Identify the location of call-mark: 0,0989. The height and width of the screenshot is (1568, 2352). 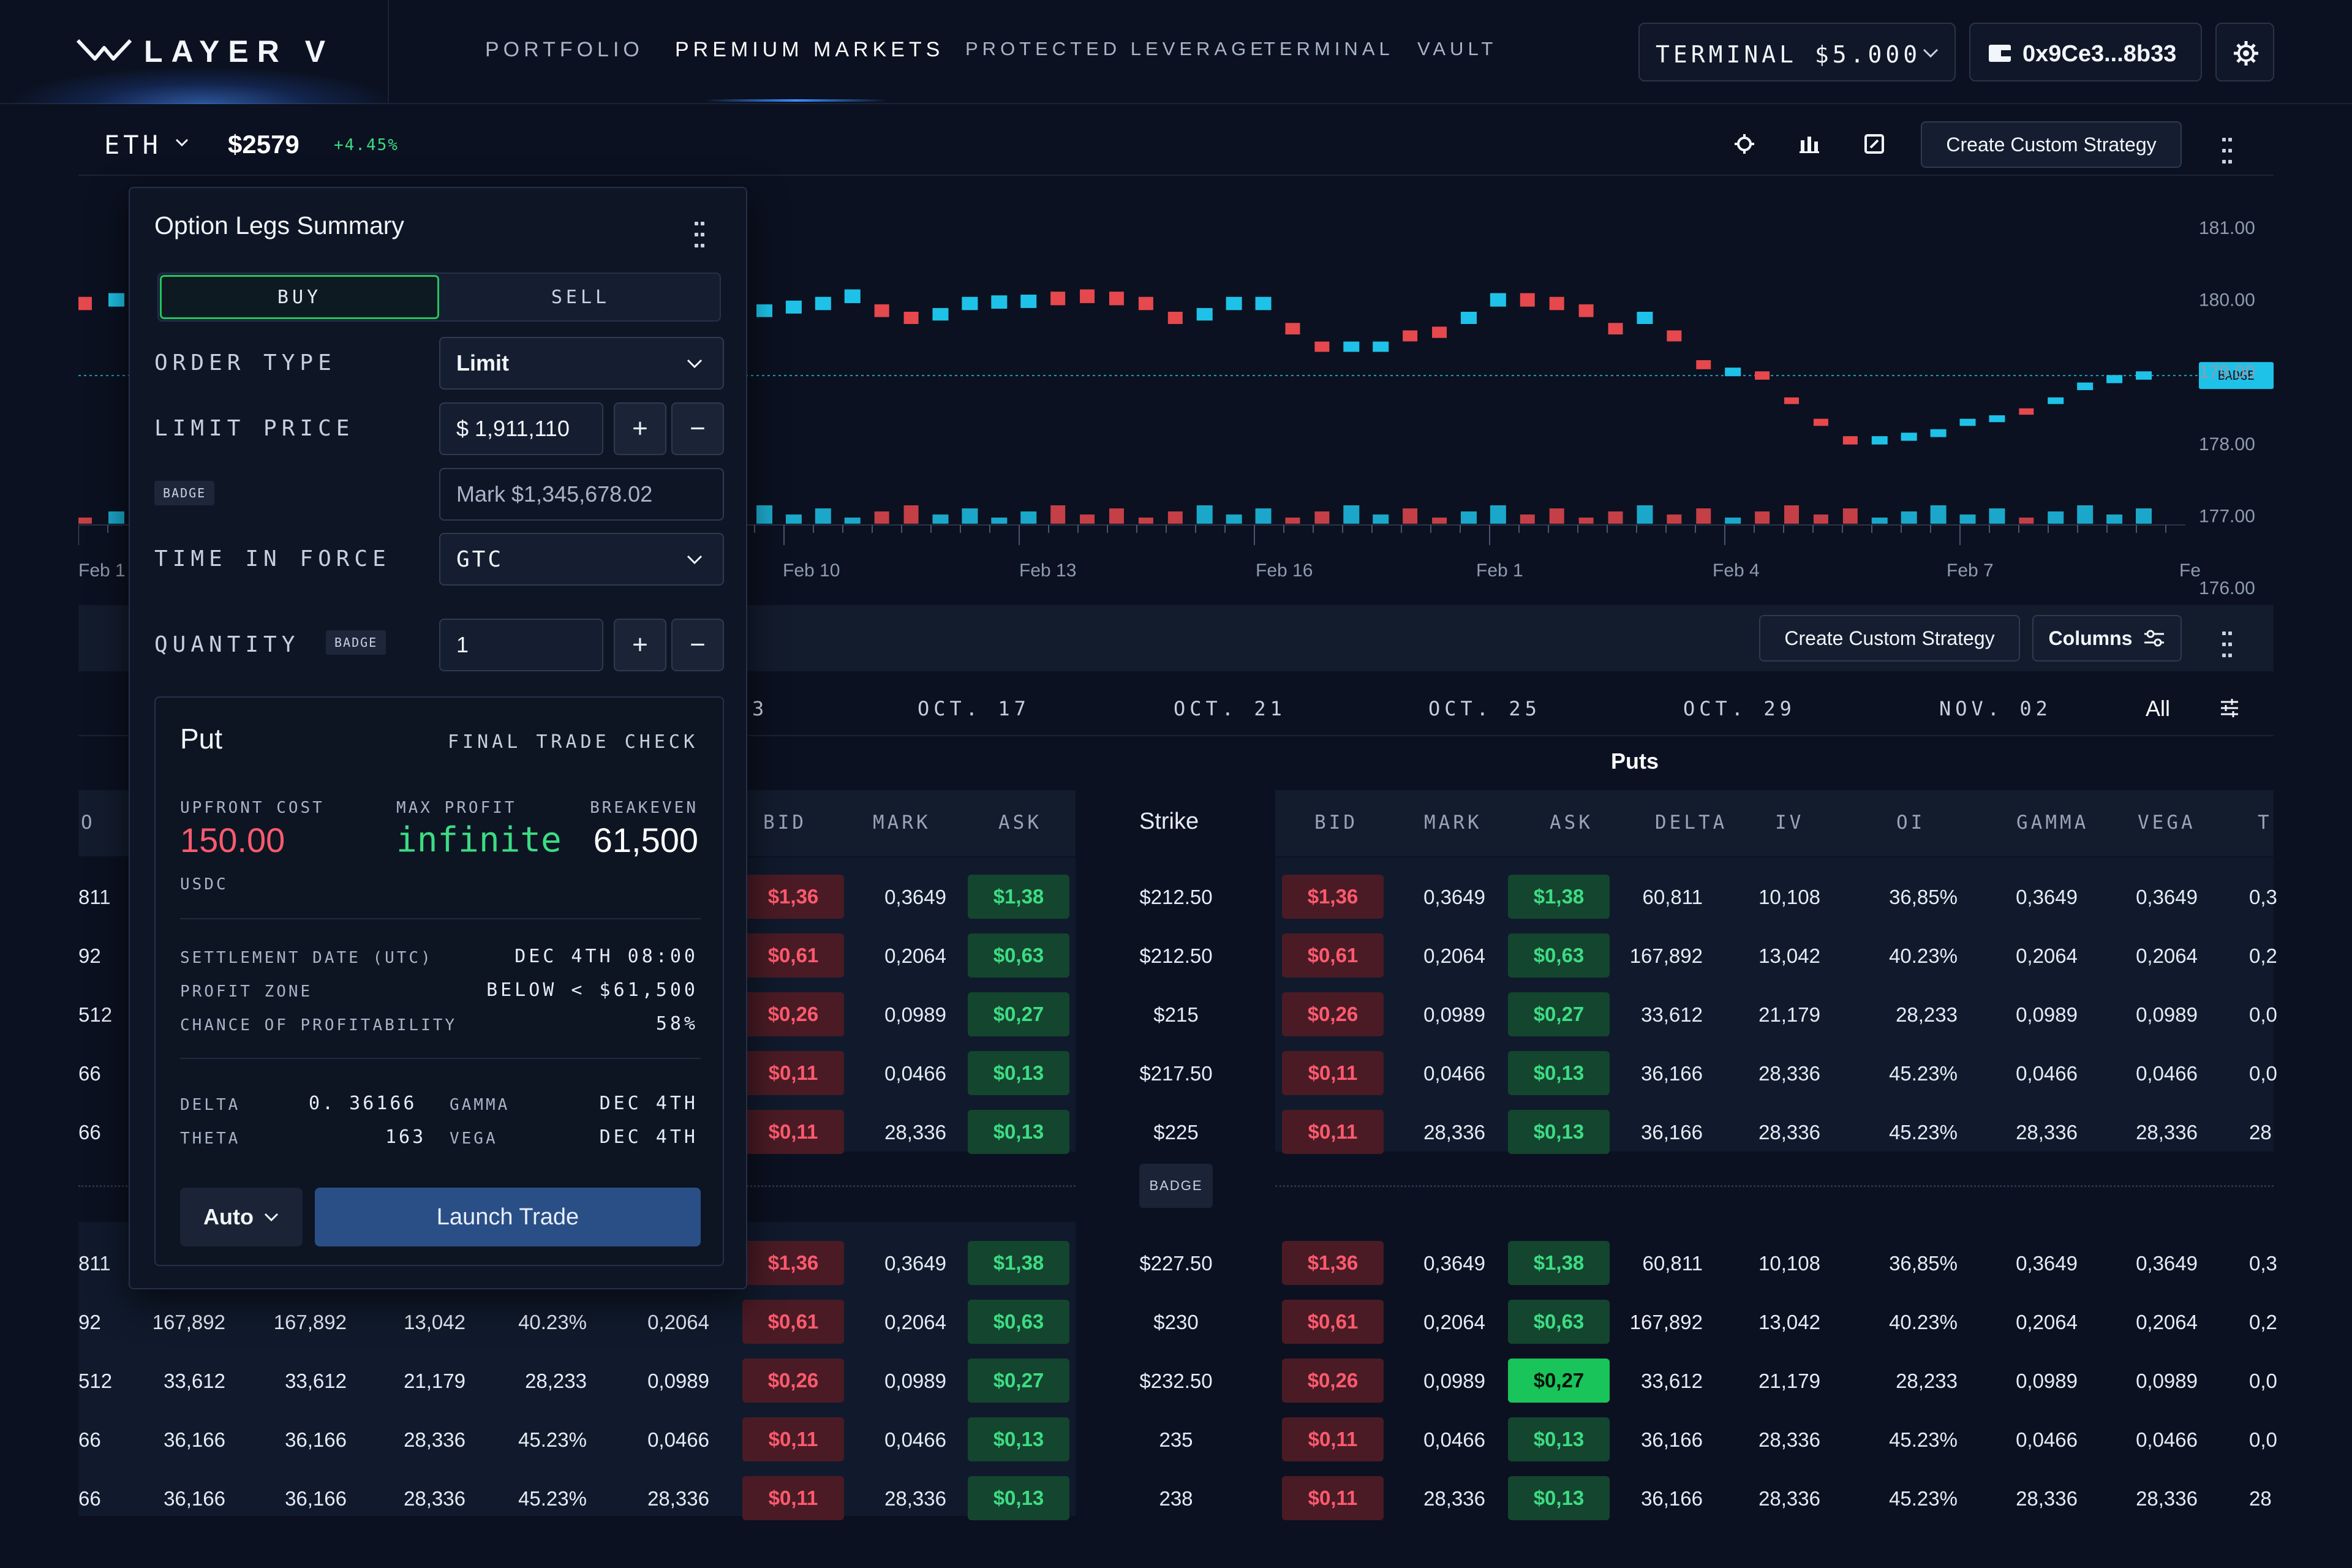
(915, 1381).